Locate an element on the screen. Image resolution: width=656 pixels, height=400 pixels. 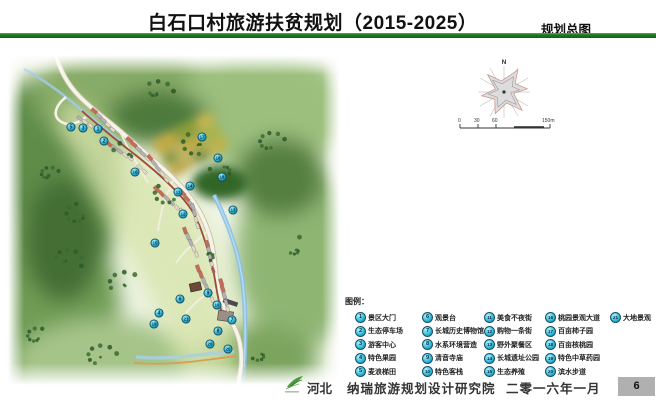
map-marker: 17 is located at coordinates (202, 137).